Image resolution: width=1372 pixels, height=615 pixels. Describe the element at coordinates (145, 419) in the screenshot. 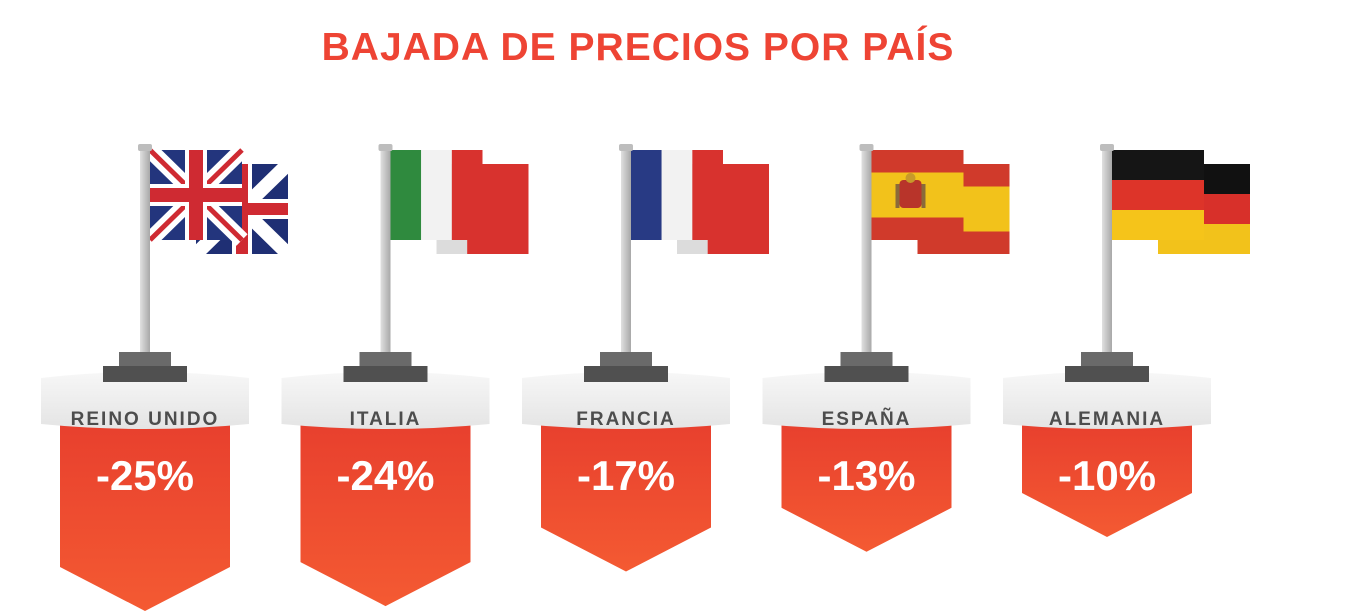

I see `country-label: REINO UNIDO` at that location.